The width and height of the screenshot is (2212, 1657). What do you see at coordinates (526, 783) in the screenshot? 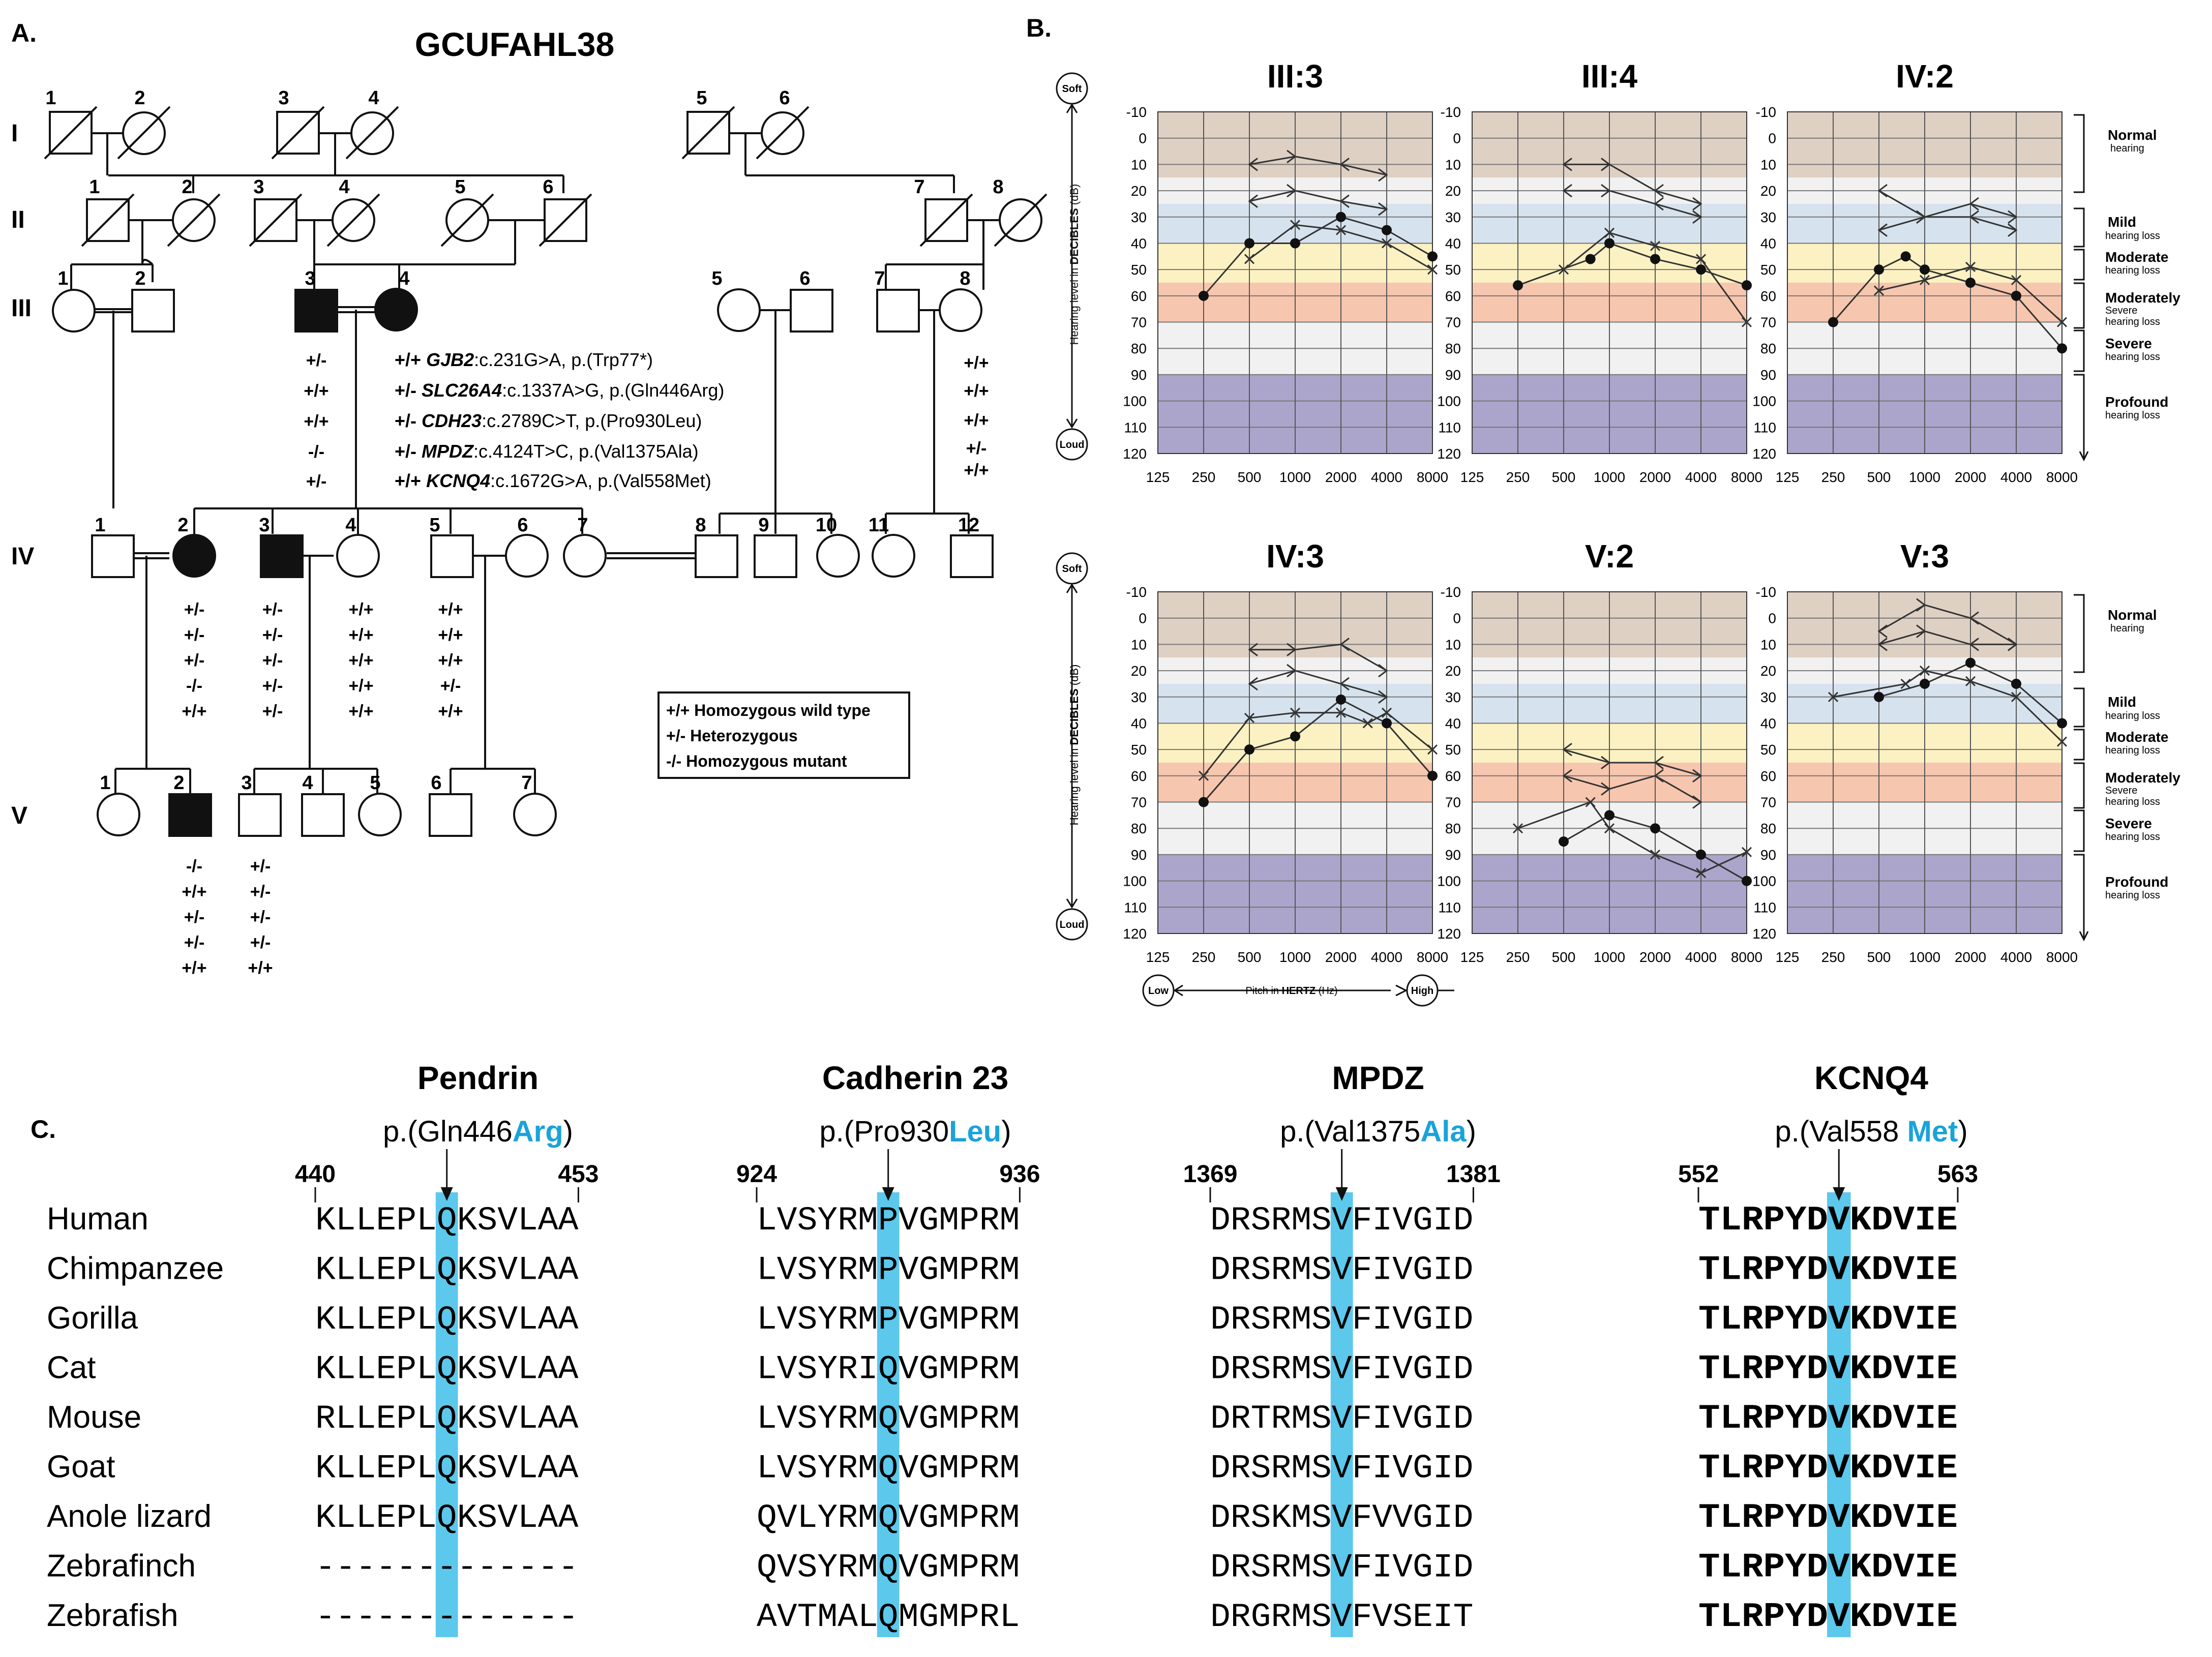
I see `individual-number: 7` at bounding box center [526, 783].